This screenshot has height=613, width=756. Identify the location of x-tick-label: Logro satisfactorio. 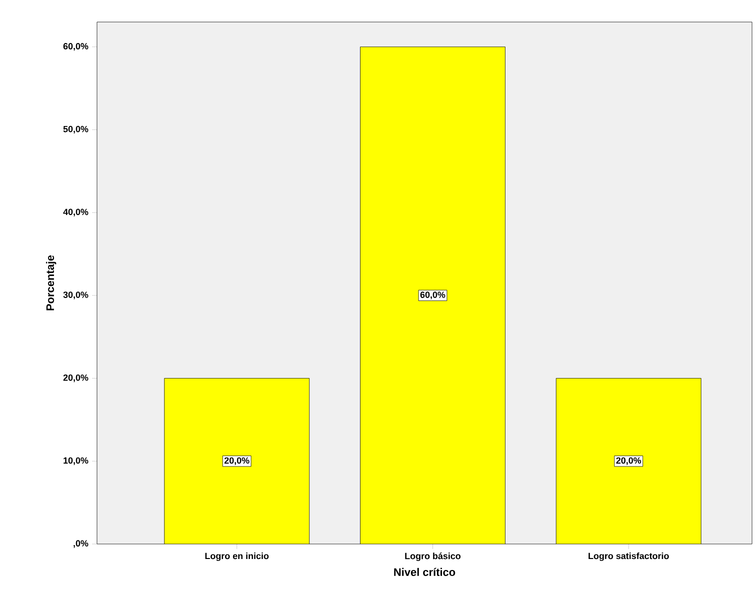
(628, 556).